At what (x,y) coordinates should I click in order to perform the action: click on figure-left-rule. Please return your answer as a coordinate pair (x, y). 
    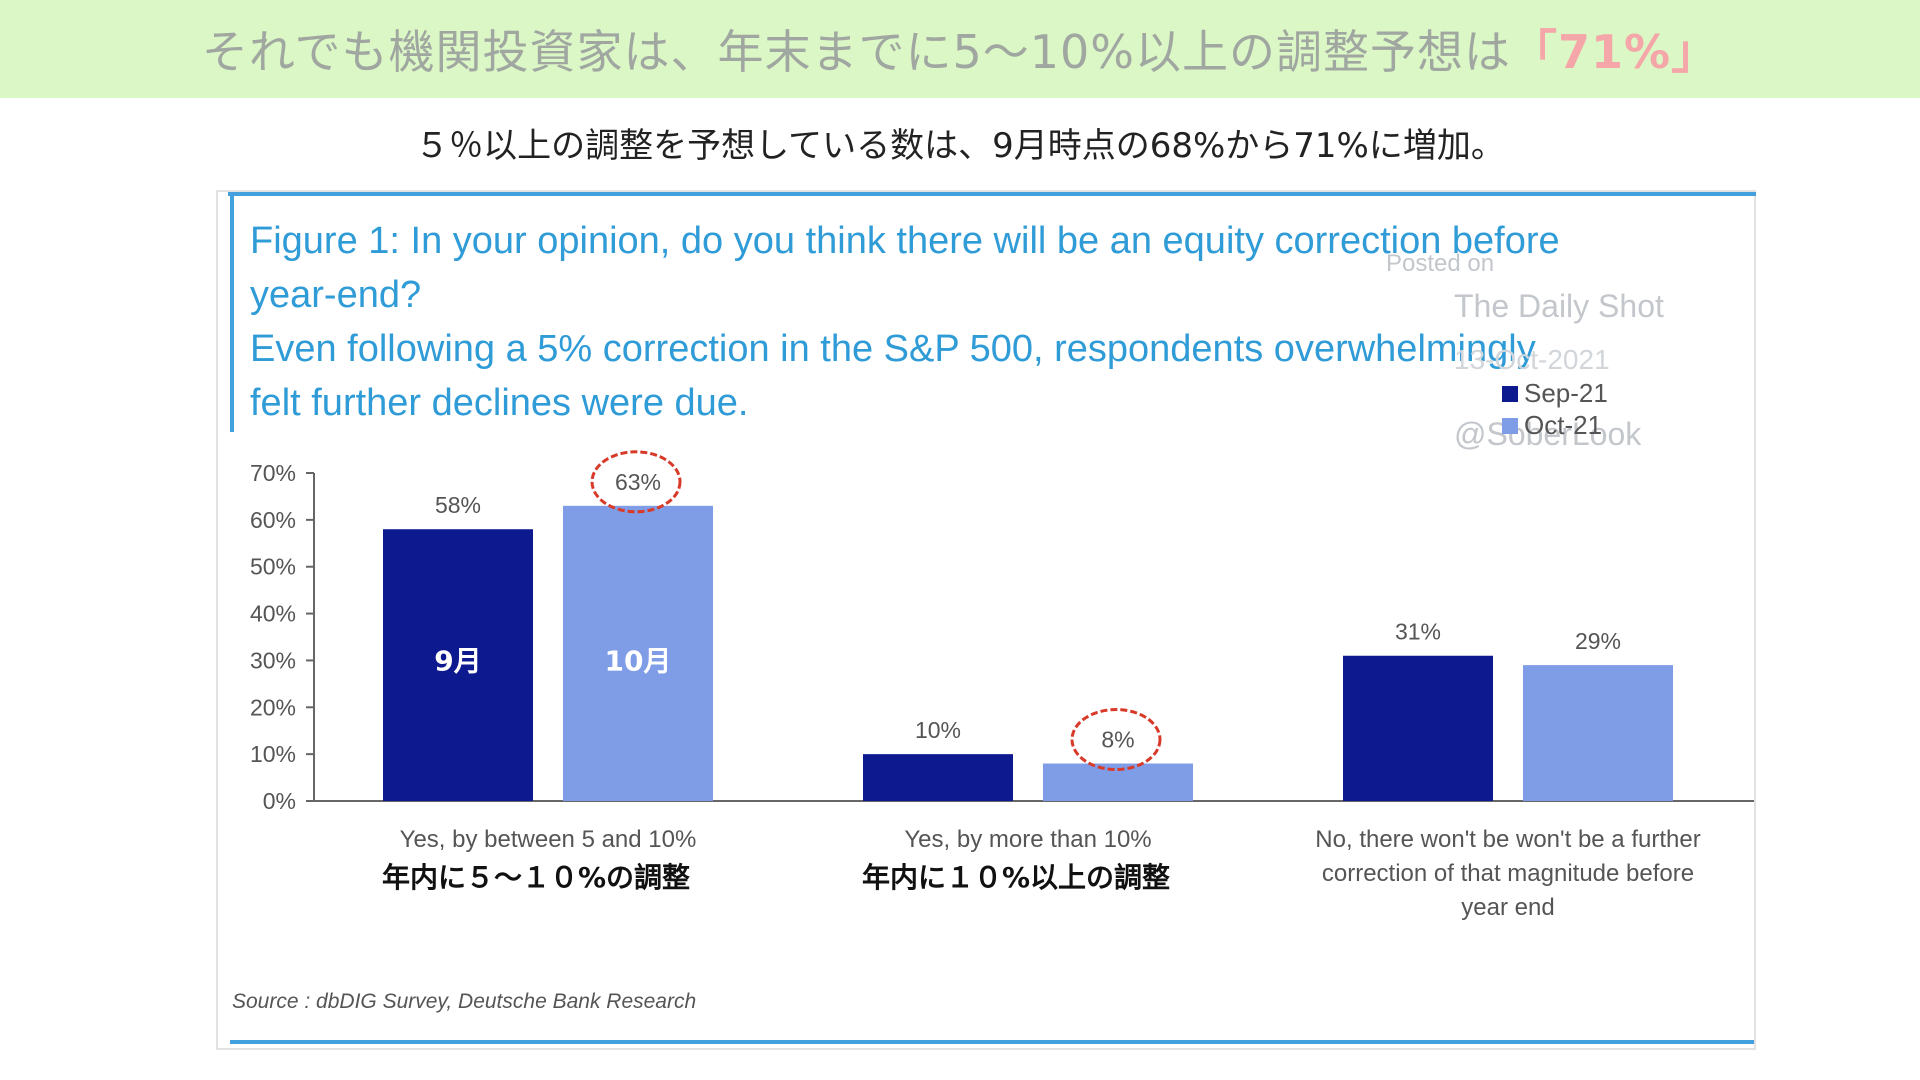
    Looking at the image, I should click on (232, 312).